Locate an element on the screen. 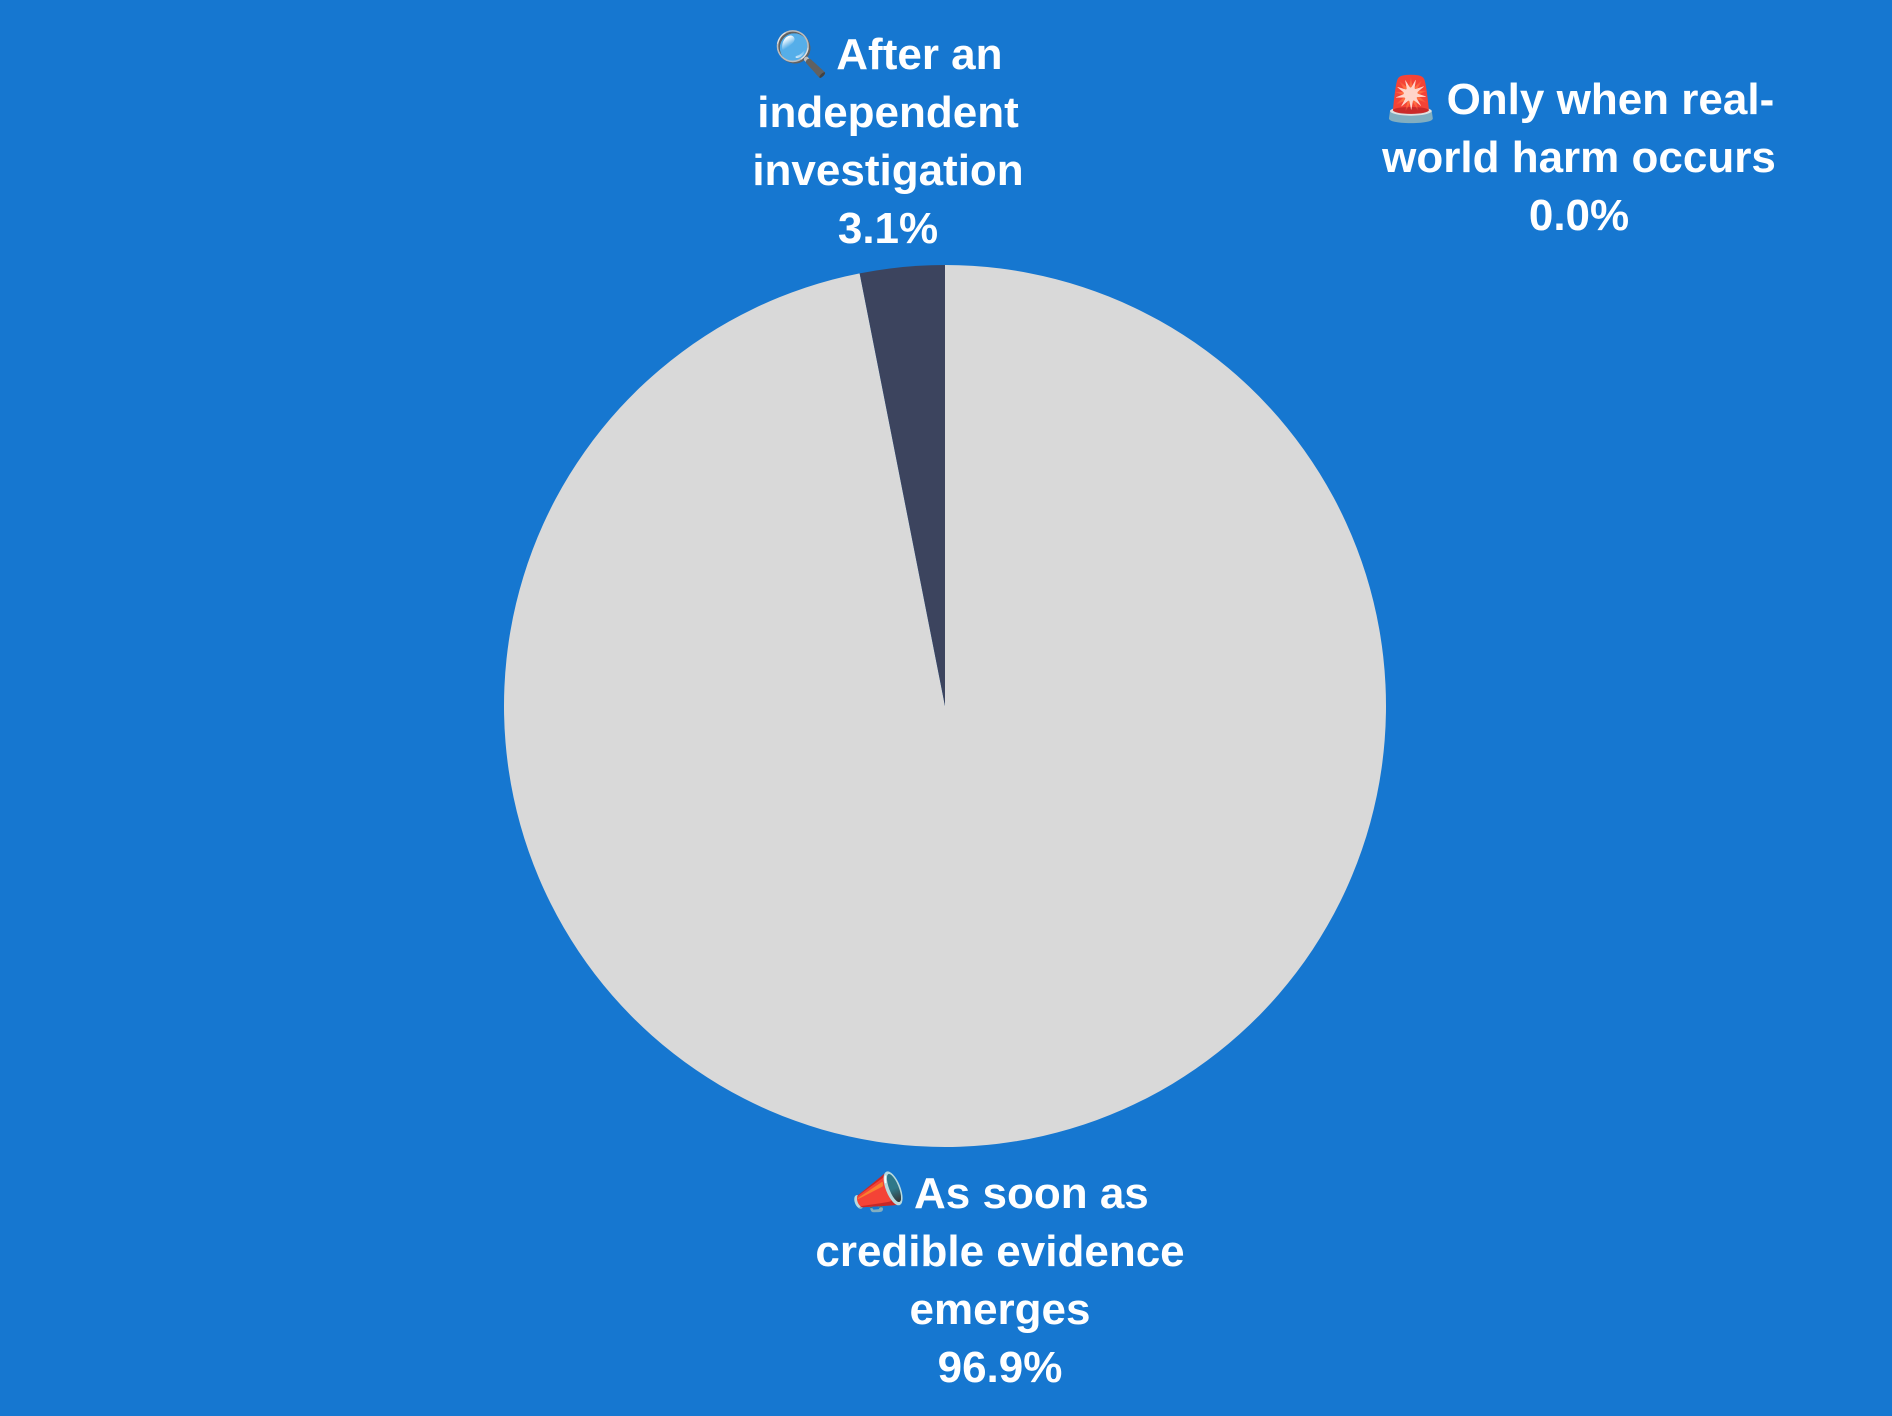 This screenshot has height=1416, width=1892. slice-label-text: After an independent investigation is located at coordinates (888, 112).